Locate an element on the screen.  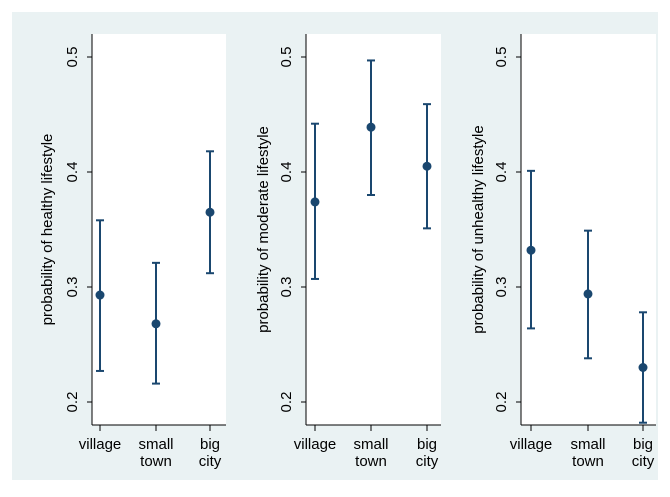
y-axis-label: probability of unhealthy lifestyle is located at coordinates (478, 229).